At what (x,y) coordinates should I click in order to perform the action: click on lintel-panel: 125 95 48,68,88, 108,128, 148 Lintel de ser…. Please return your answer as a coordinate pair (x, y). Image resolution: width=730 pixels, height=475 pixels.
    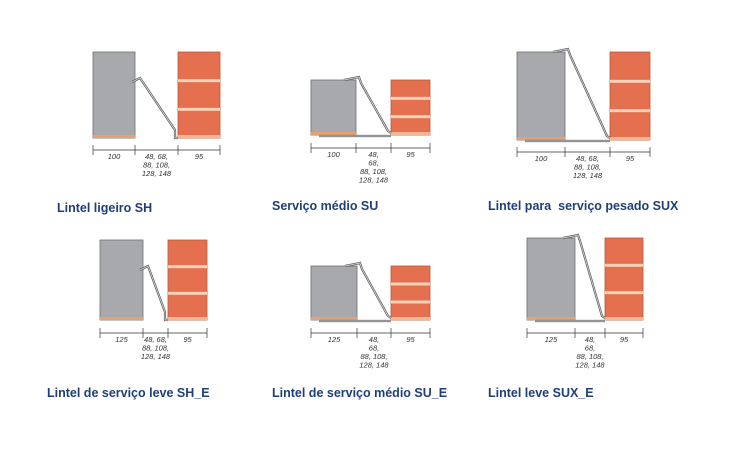
    Looking at the image, I should click on (359, 330).